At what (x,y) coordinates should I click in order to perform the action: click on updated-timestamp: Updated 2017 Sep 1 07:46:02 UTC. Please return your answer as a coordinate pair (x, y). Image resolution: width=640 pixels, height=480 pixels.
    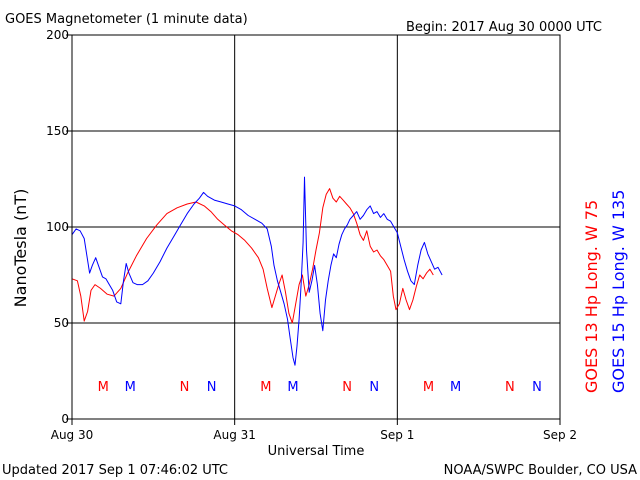
    Looking at the image, I should click on (115, 470).